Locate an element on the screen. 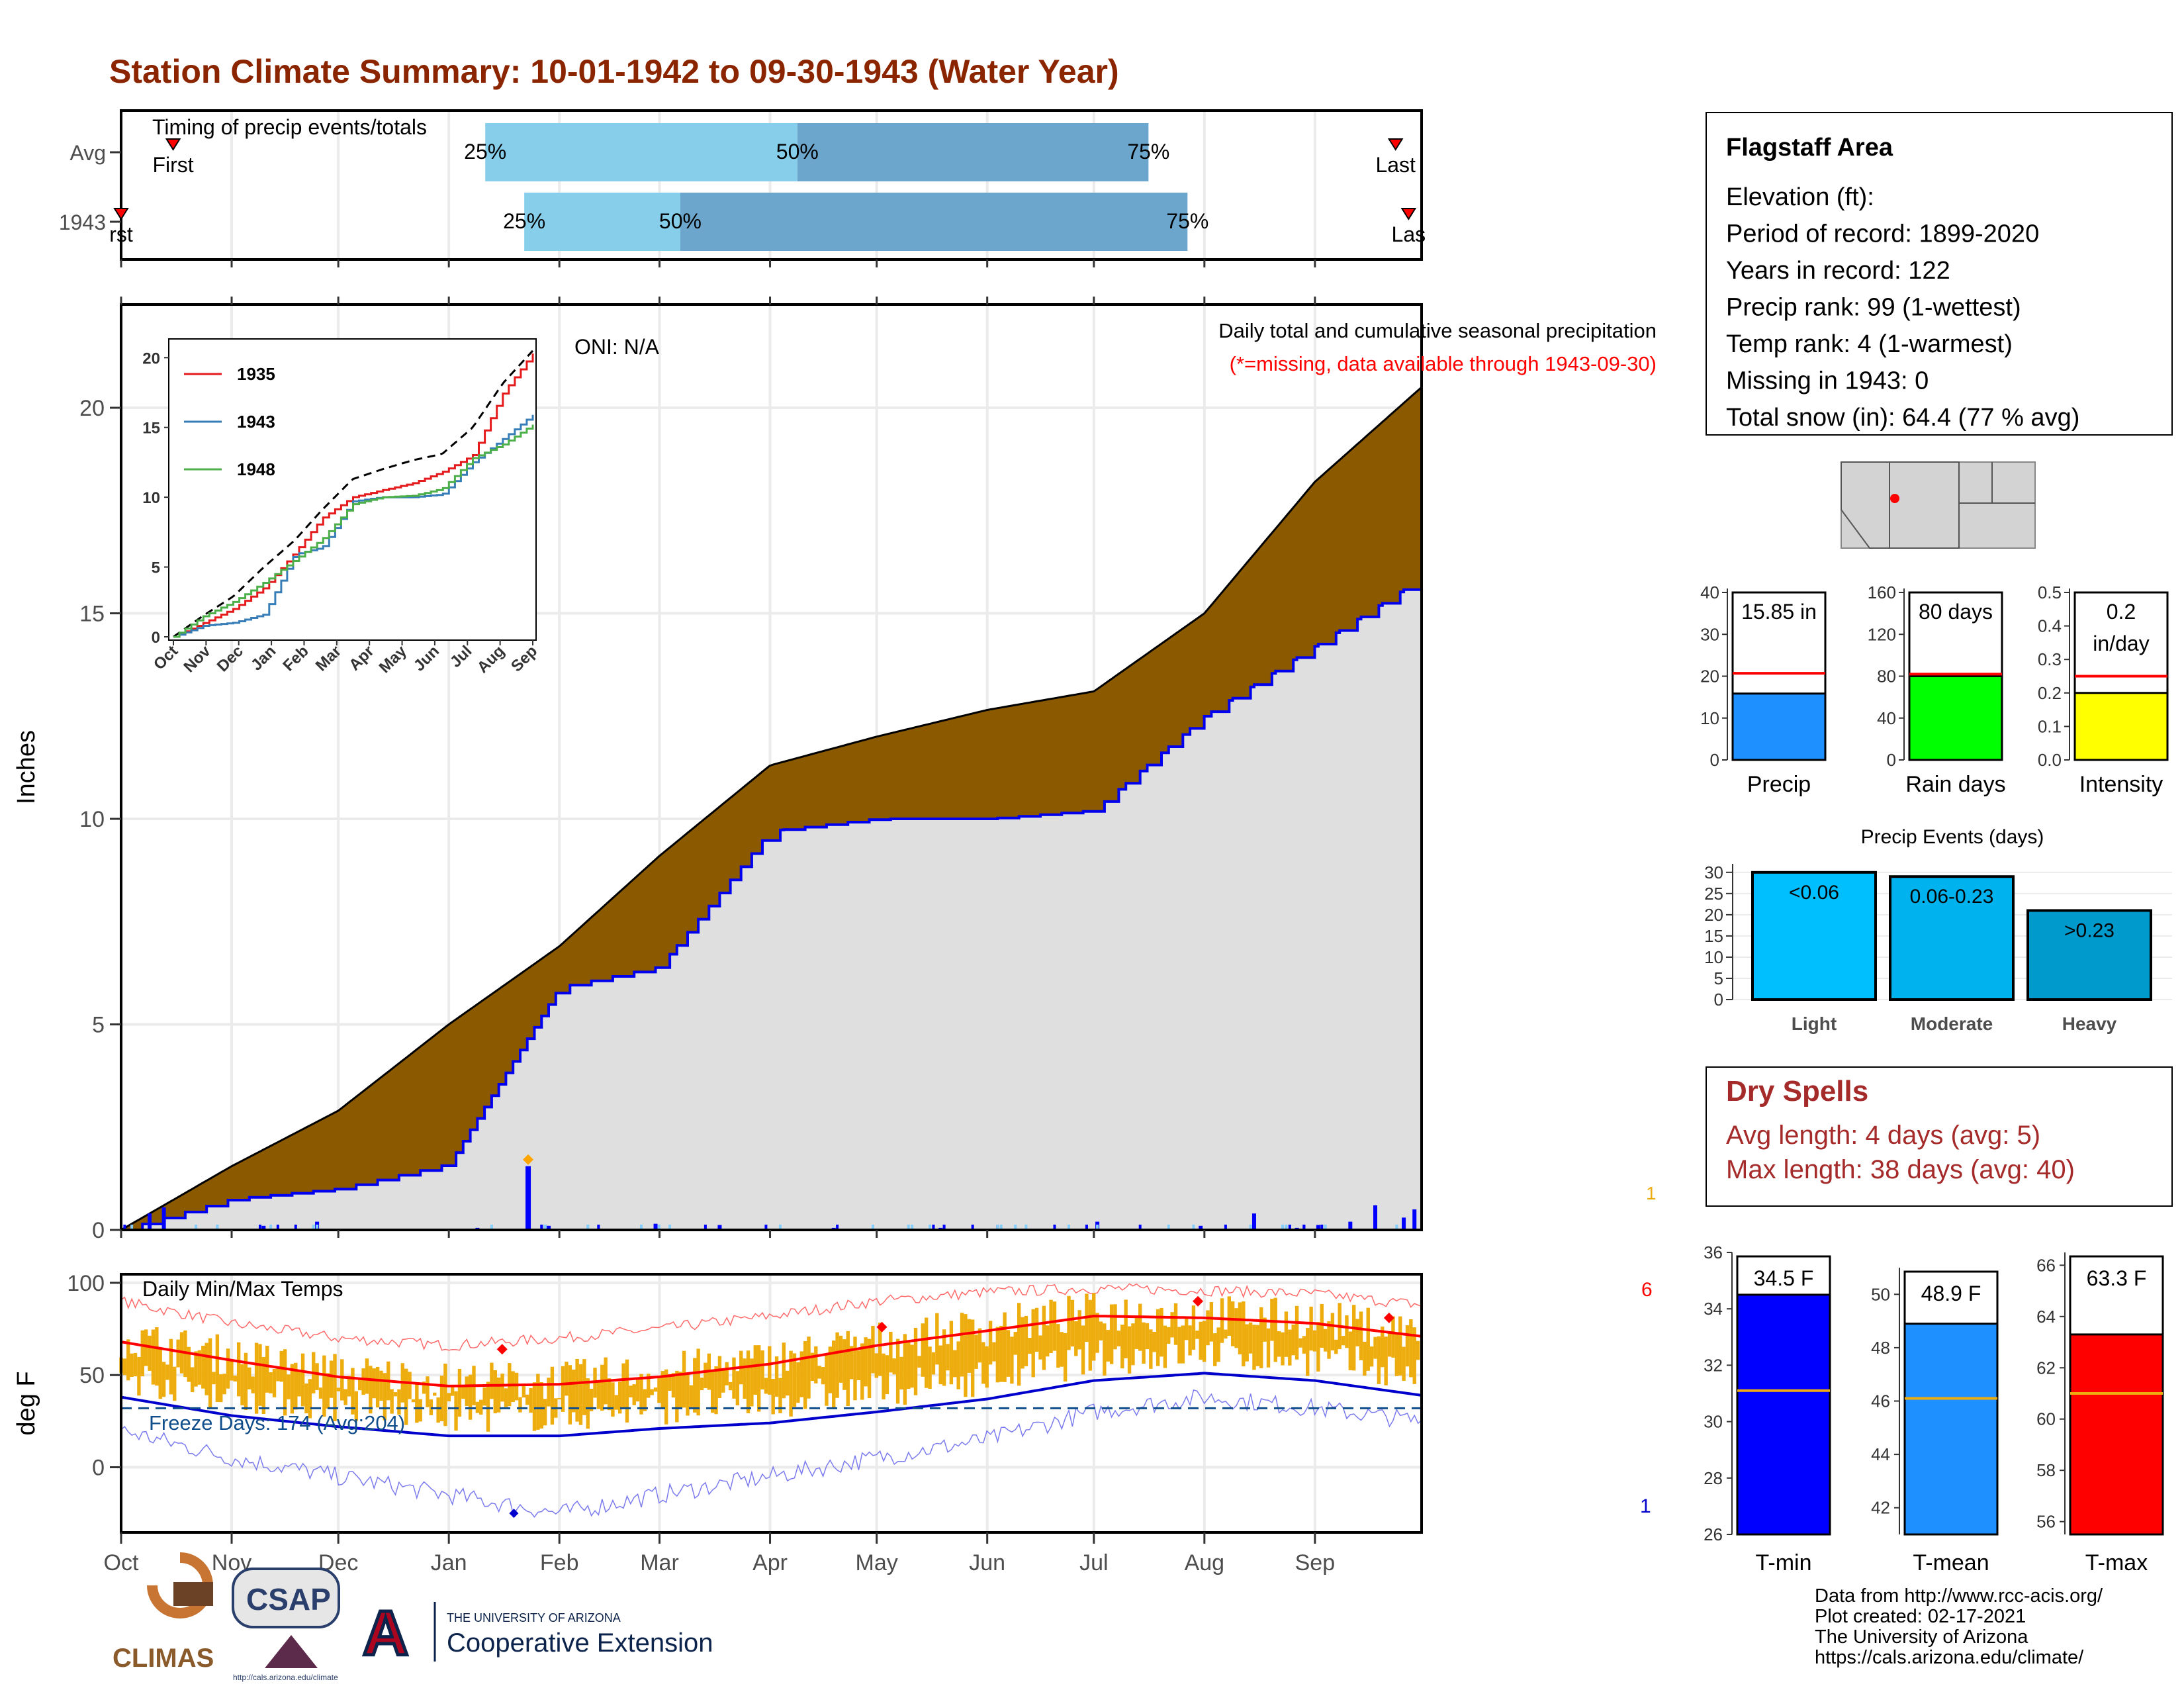  dry-spells-avg: Avg length: 4 days (avg: 5) is located at coordinates (1883, 1135).